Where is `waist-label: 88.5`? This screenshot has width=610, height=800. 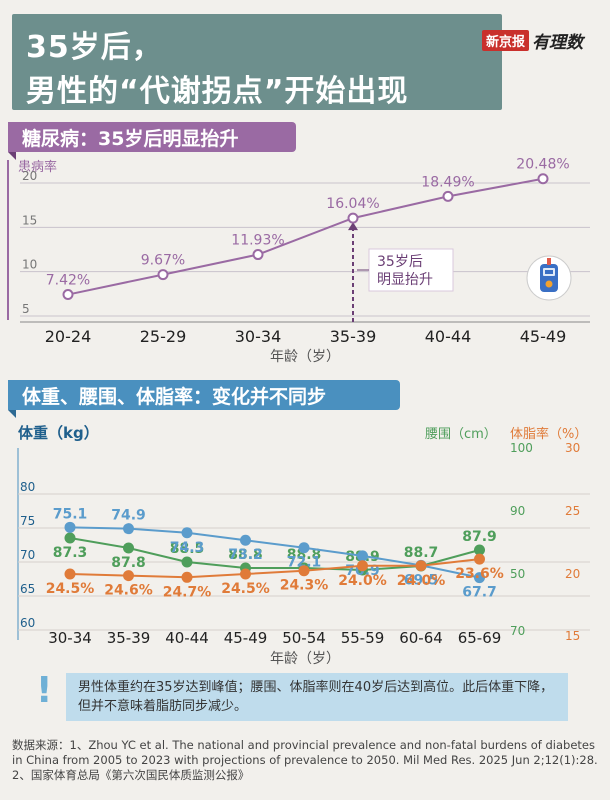 waist-label: 88.5 is located at coordinates (187, 549).